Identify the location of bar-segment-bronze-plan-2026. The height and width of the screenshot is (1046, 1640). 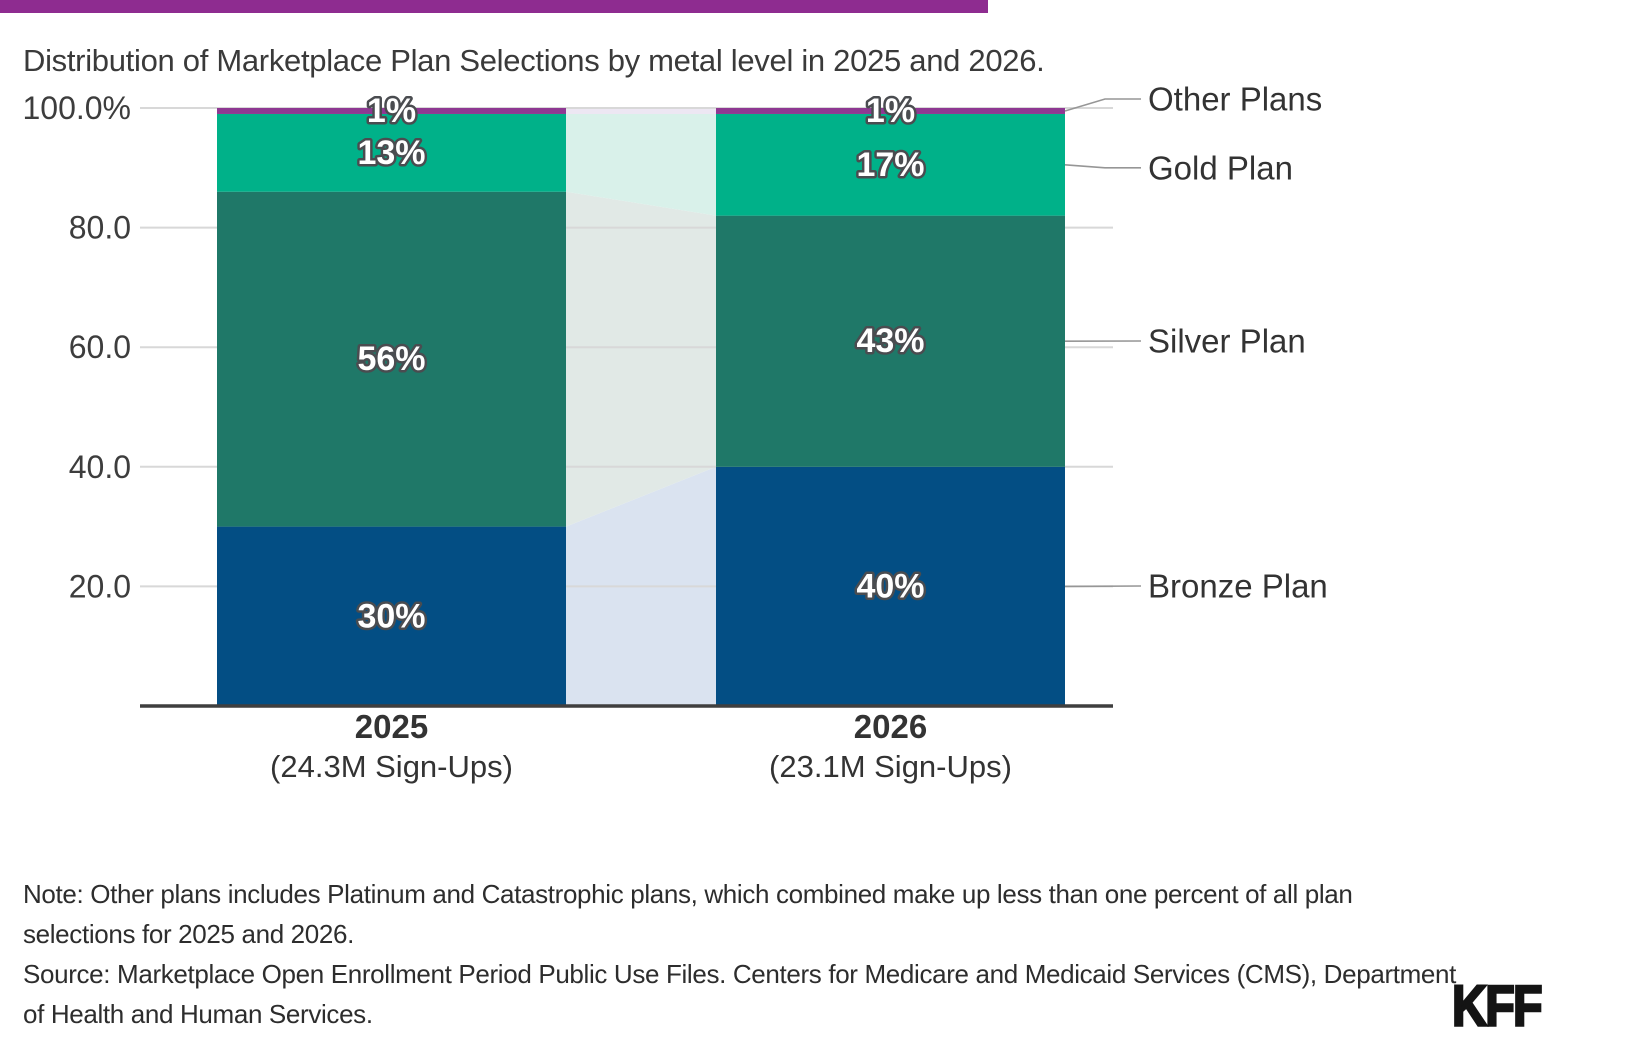
(890, 586).